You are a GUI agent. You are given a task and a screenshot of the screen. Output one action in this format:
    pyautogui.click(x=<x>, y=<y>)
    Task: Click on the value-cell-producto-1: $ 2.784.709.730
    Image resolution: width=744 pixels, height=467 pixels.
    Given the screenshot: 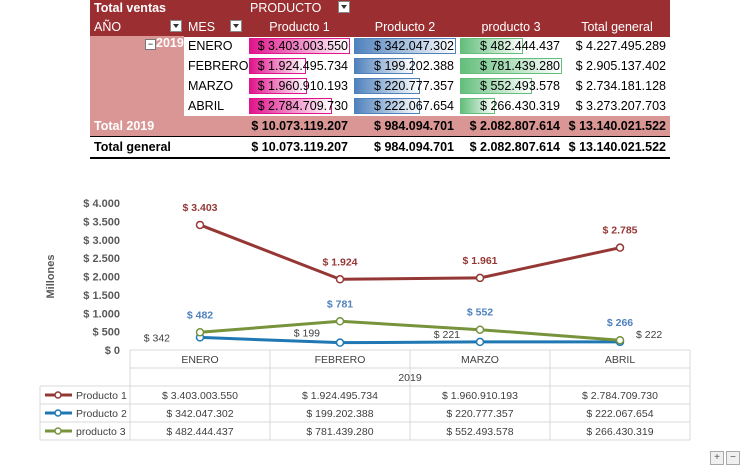 What is the action you would take?
    pyautogui.click(x=299, y=106)
    